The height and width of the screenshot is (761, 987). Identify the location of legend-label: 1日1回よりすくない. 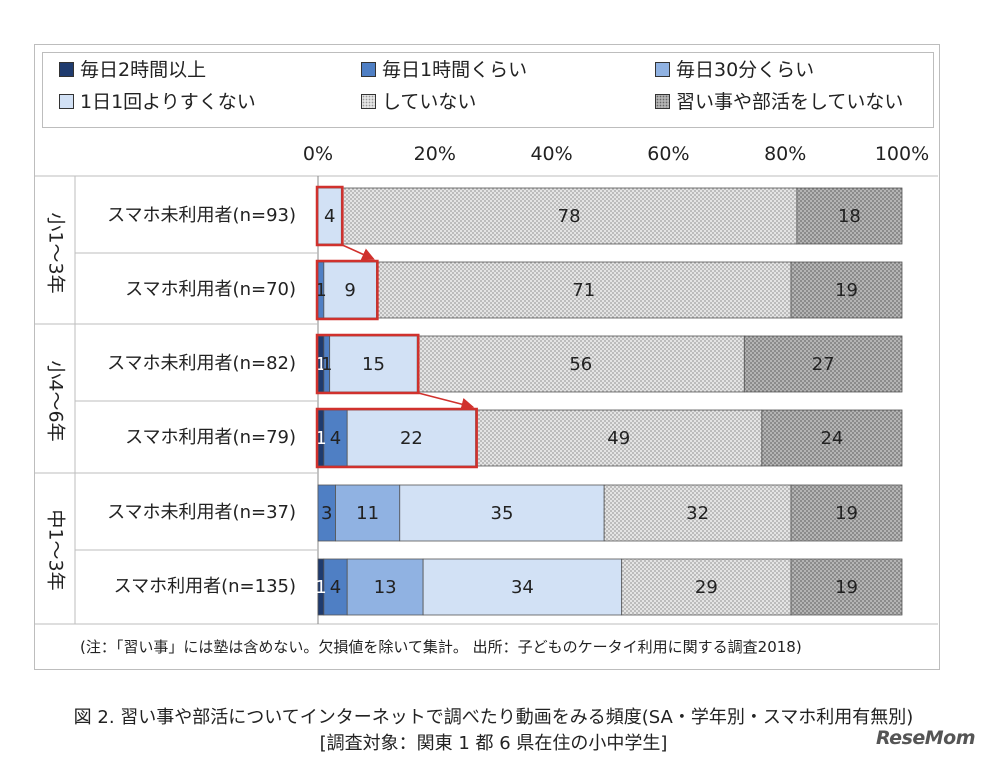
(168, 102).